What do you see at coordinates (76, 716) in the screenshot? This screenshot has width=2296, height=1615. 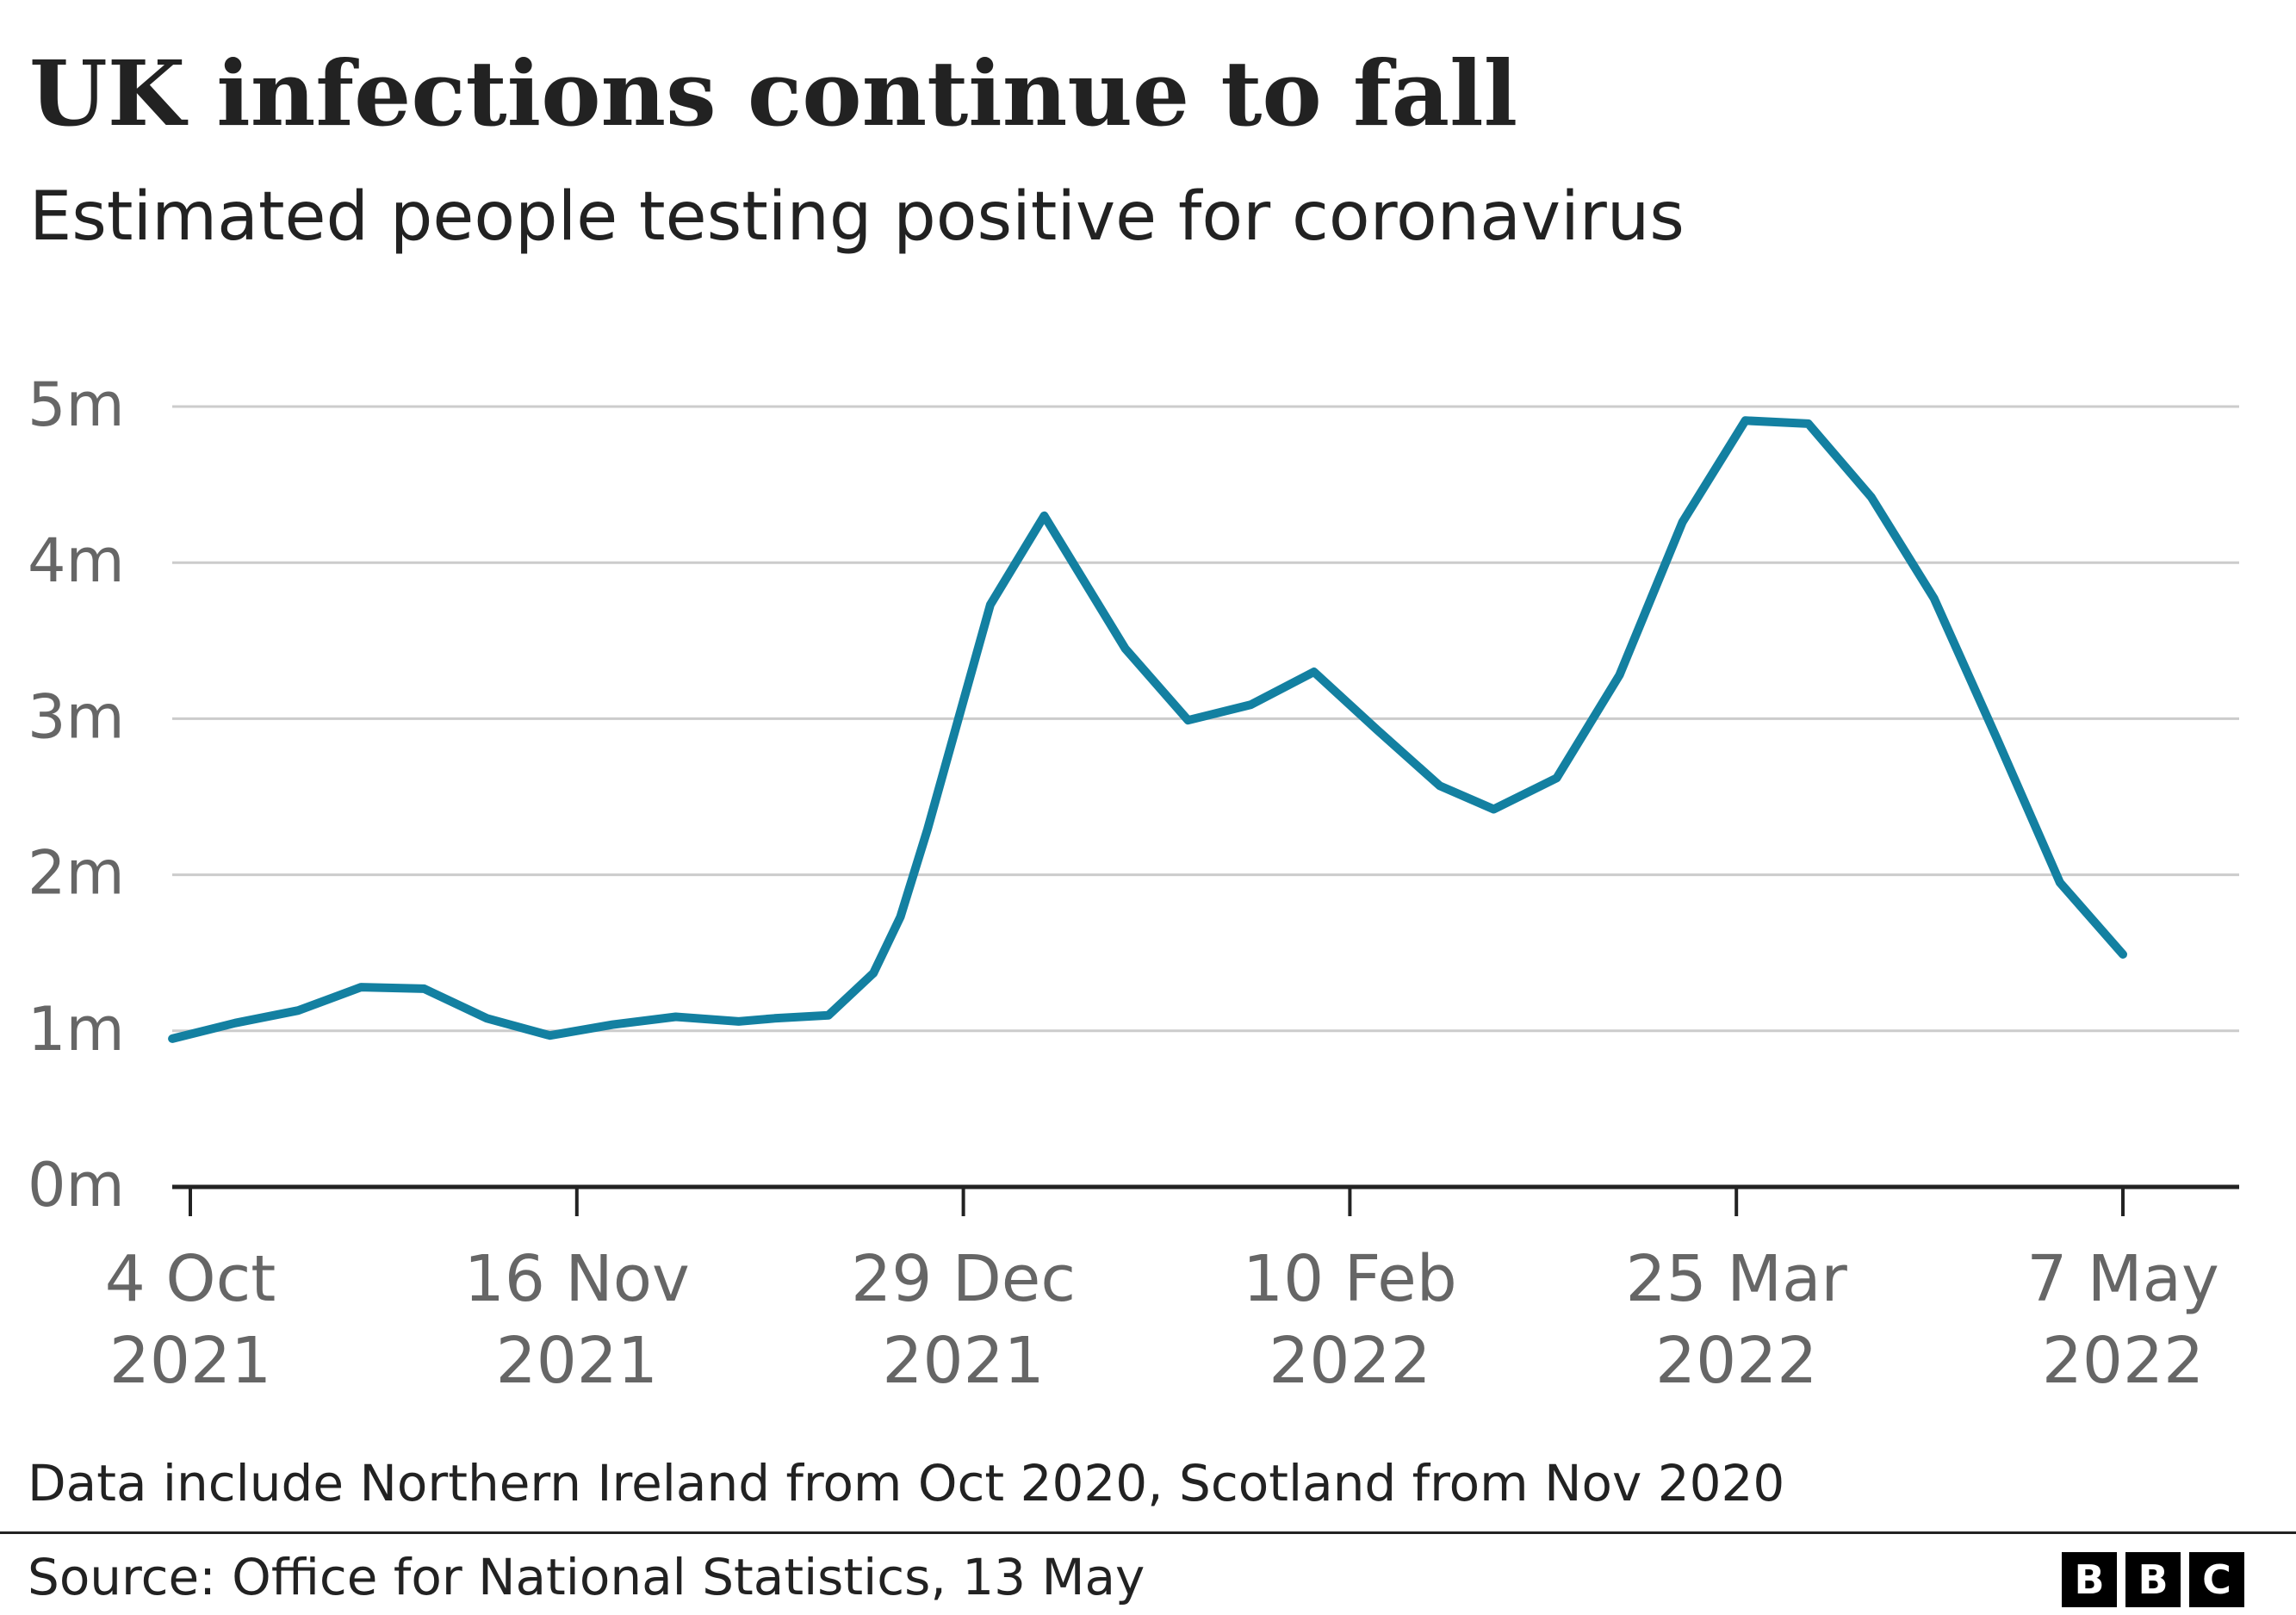 I see `y-tick-label: 3m` at bounding box center [76, 716].